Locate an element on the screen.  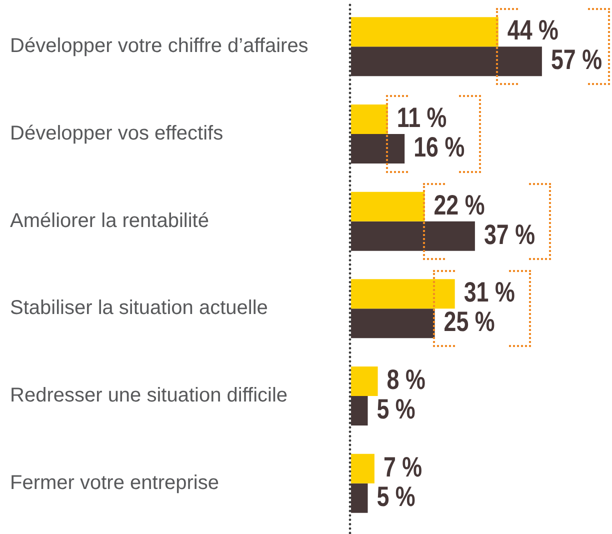
data-label: 37 % is located at coordinates (509, 235).